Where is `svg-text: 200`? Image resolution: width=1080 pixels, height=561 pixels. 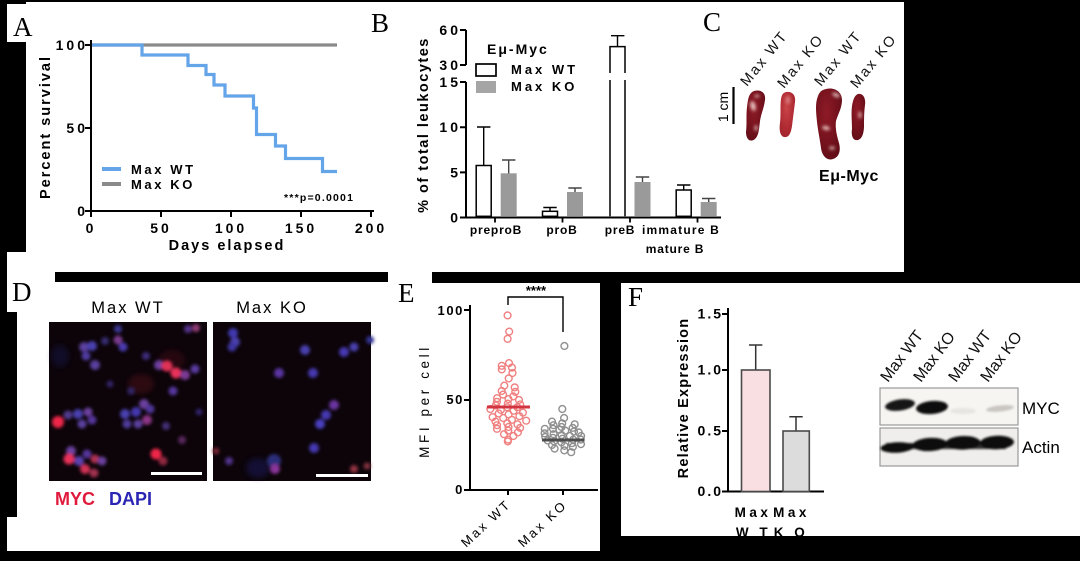 svg-text: 200 is located at coordinates (371, 228).